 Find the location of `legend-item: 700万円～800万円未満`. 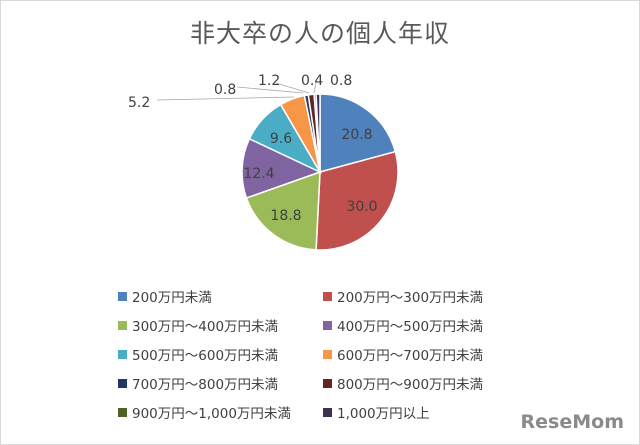

legend-item: 700万円～800万円未満 is located at coordinates (198, 383).